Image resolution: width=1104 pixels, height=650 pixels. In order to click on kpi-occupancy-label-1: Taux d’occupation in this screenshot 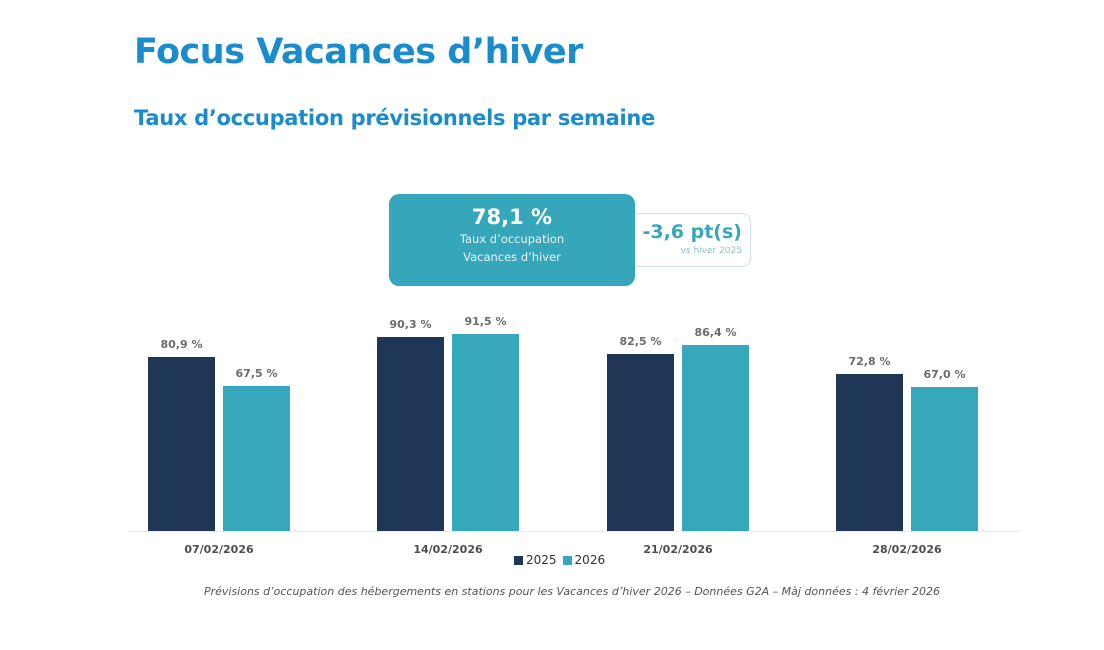, I will do `click(512, 239)`.